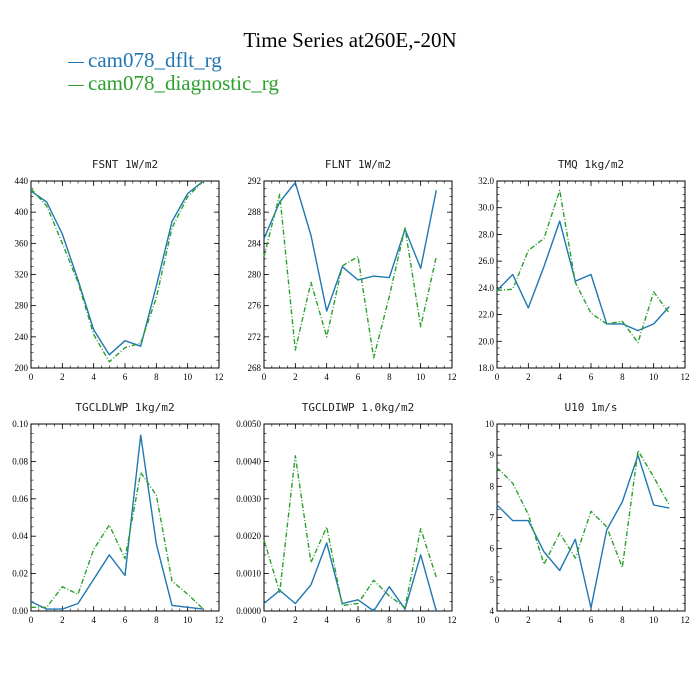  I want to click on y-tick-label: 5, so click(492, 580).